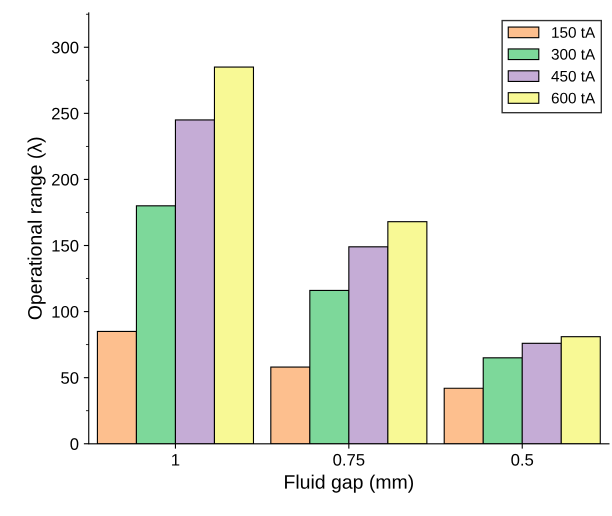 The width and height of the screenshot is (612, 516). What do you see at coordinates (65, 180) in the screenshot?
I see `y-tick-label: 200` at bounding box center [65, 180].